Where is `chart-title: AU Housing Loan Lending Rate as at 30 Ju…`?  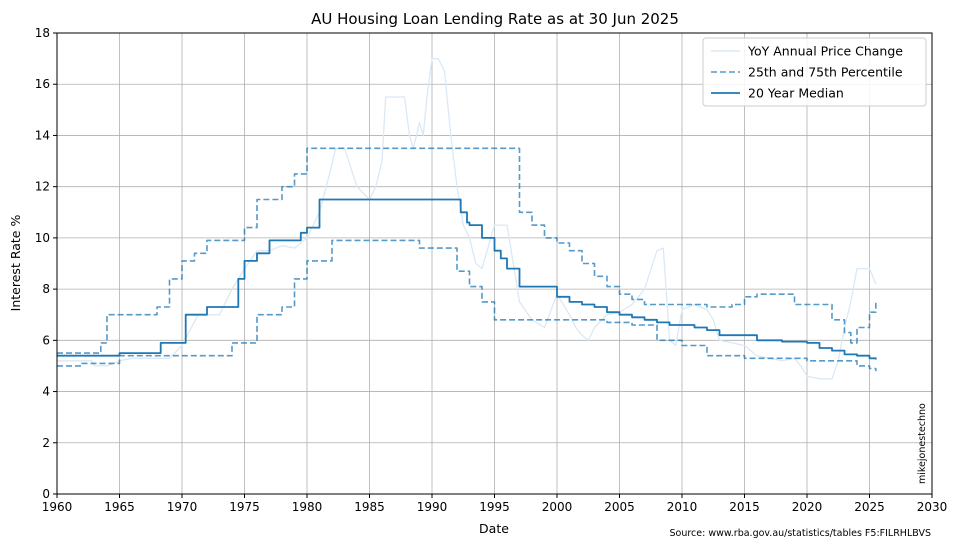 chart-title: AU Housing Loan Lending Rate as at 30 Ju… is located at coordinates (495, 19).